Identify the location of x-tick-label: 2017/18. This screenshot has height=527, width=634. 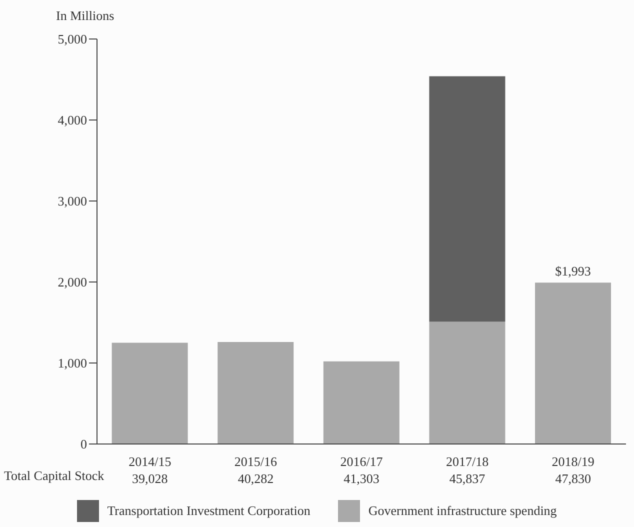
(467, 461).